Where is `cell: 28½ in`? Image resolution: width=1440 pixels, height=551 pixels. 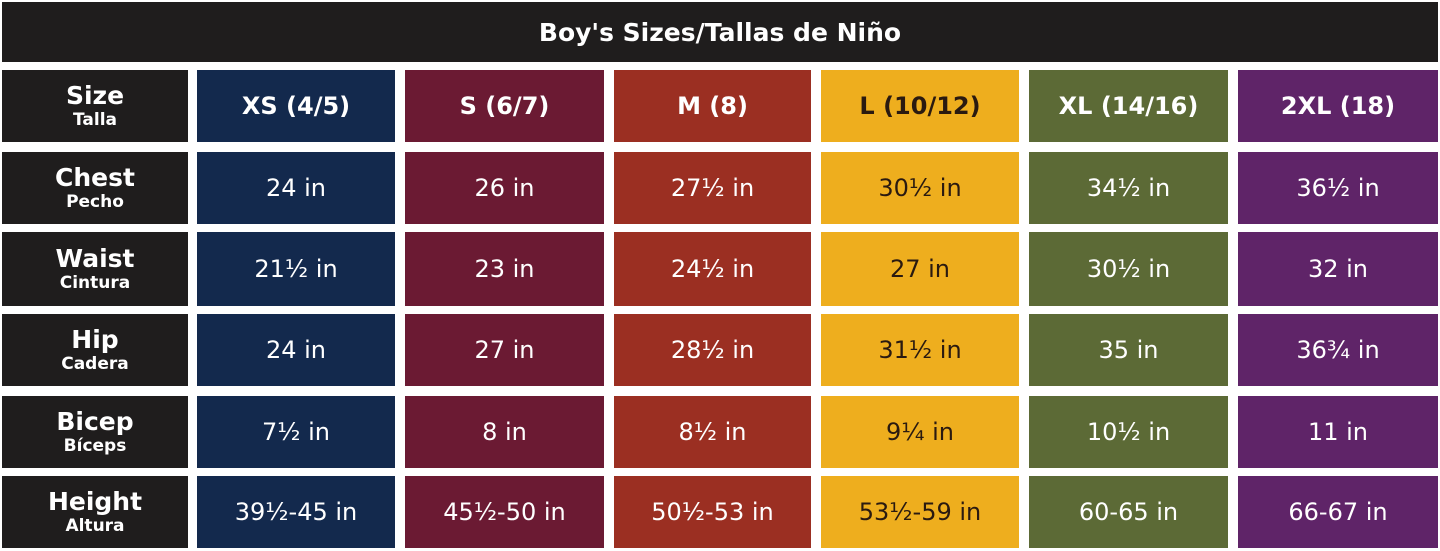 cell: 28½ in is located at coordinates (712, 350).